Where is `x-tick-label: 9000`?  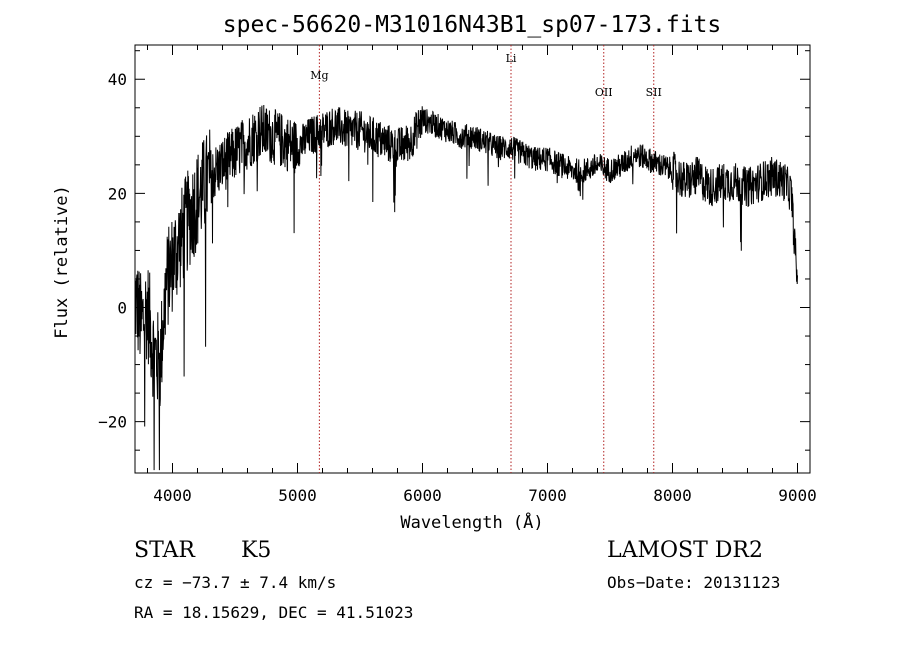 x-tick-label: 9000 is located at coordinates (797, 495).